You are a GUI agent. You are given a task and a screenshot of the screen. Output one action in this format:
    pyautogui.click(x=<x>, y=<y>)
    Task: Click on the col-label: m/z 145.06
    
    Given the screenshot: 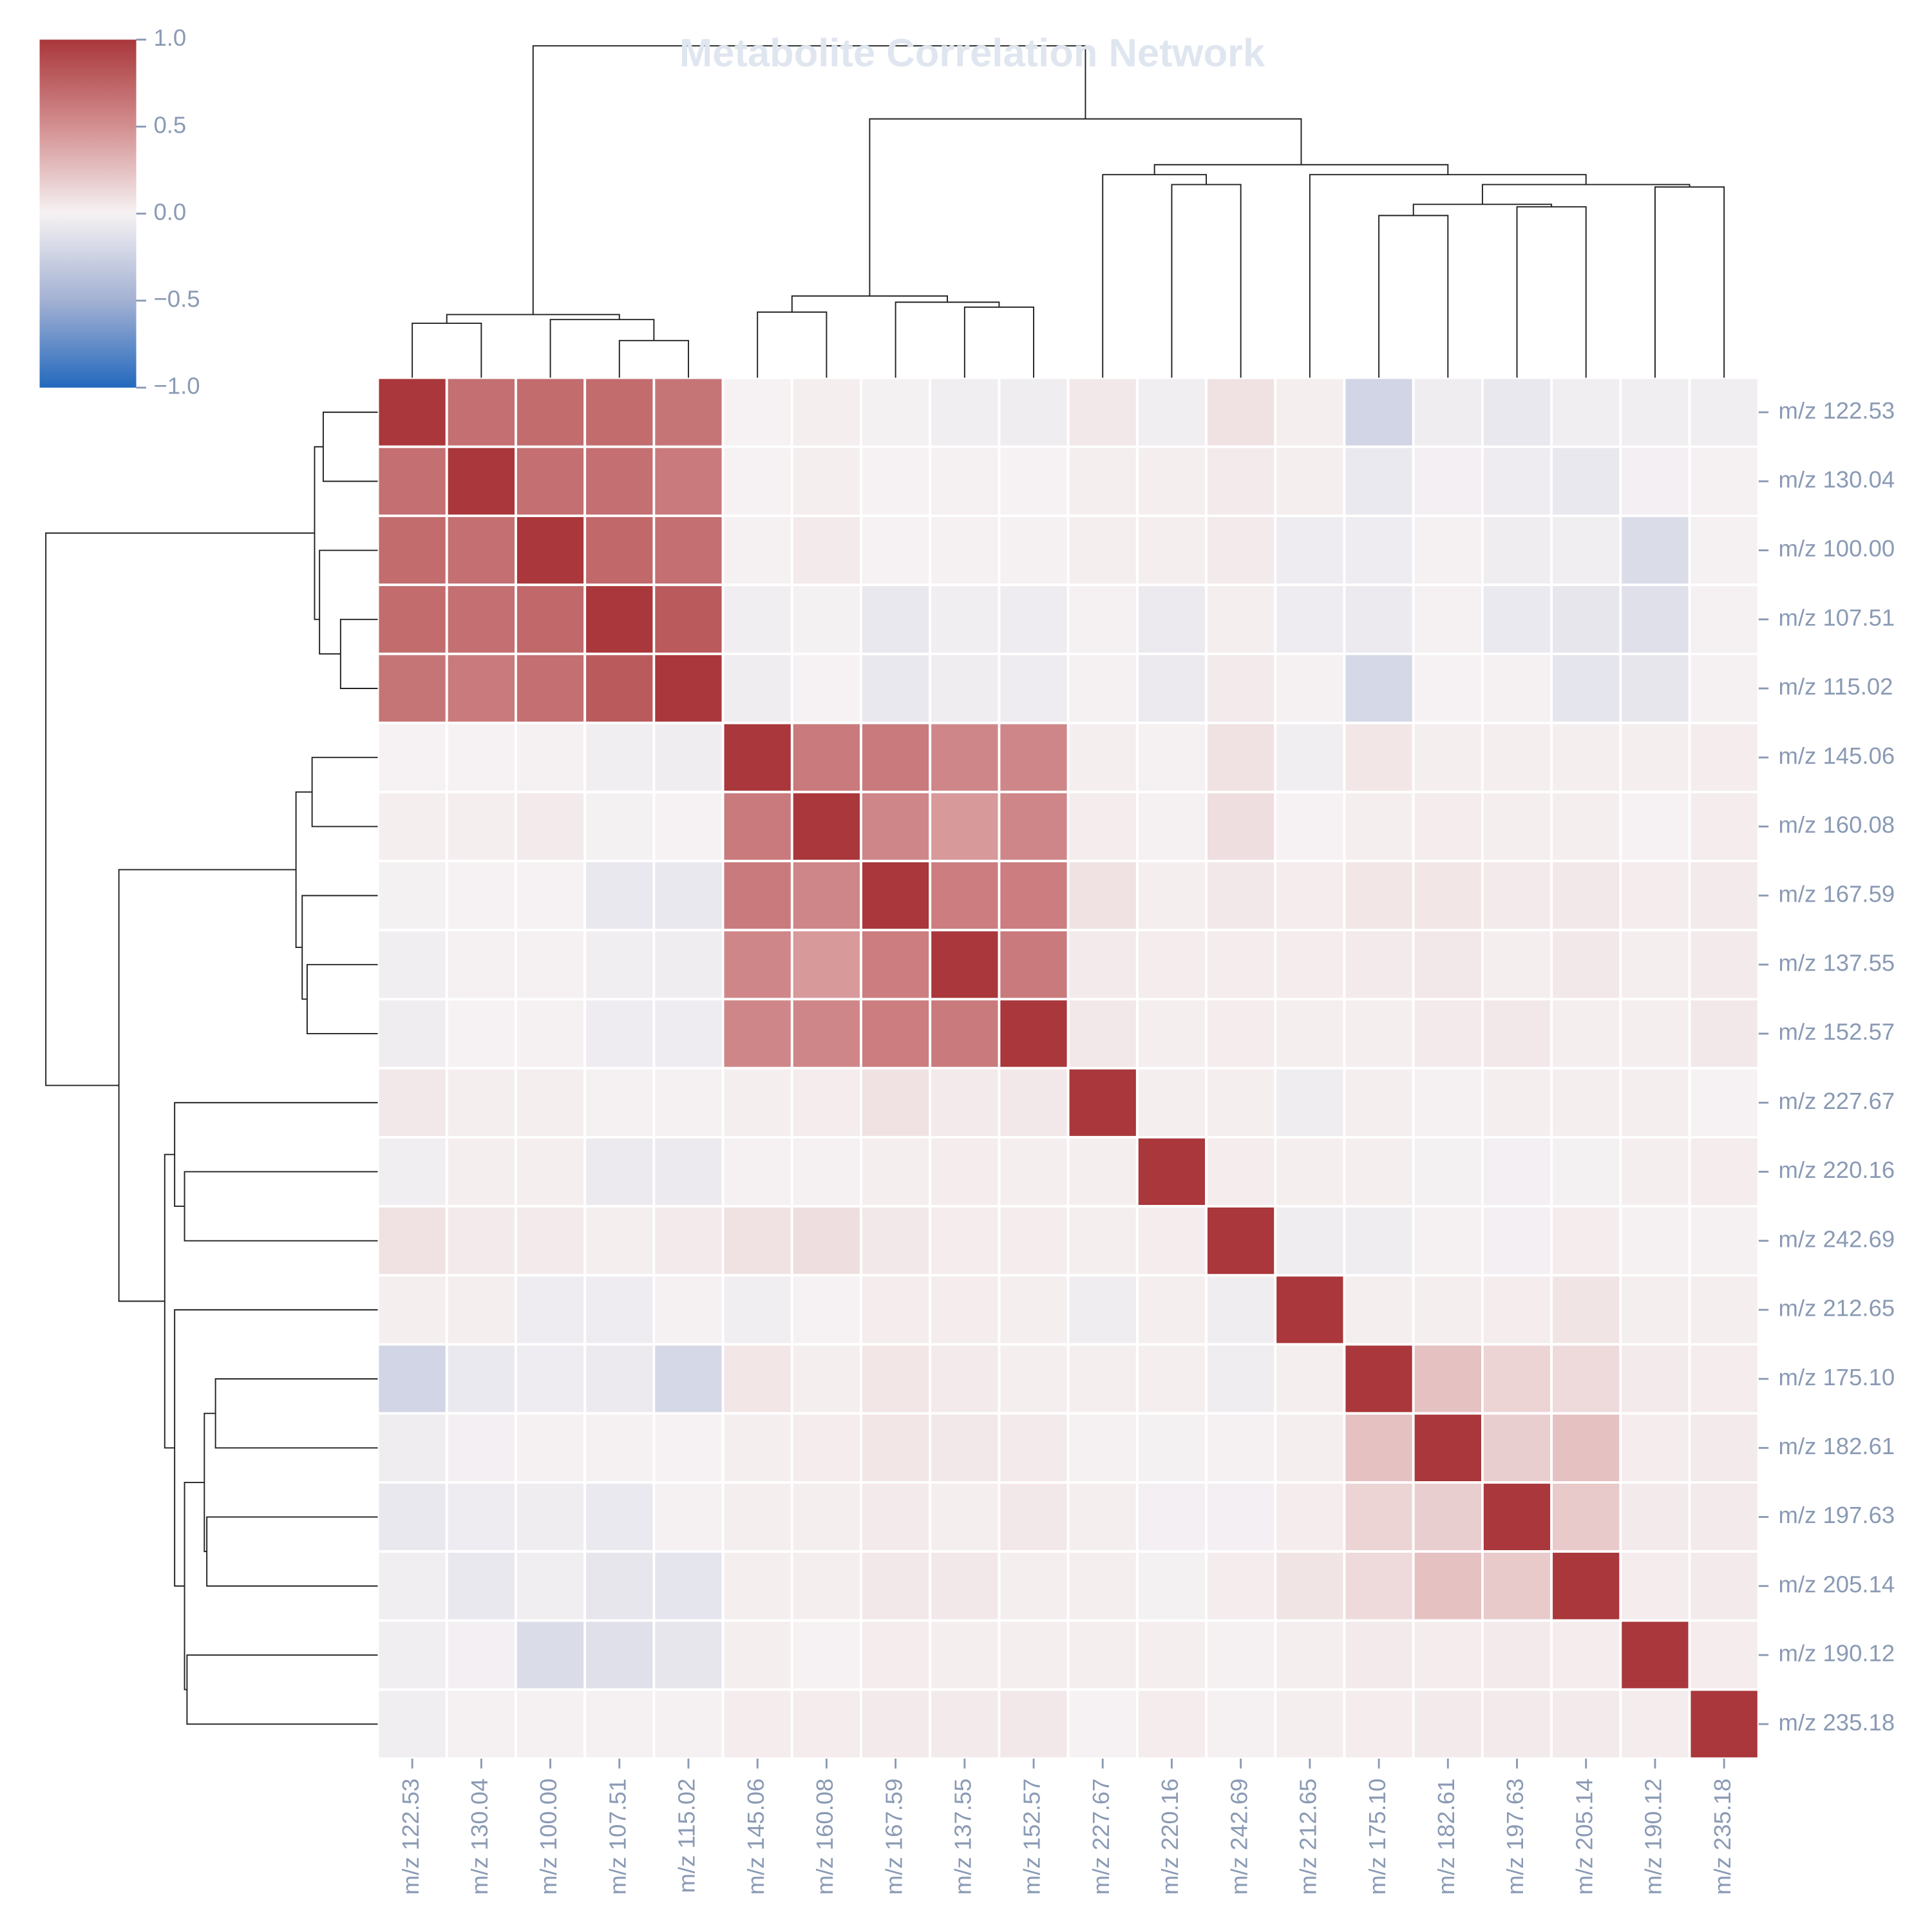 What is the action you would take?
    pyautogui.click(x=756, y=1837)
    